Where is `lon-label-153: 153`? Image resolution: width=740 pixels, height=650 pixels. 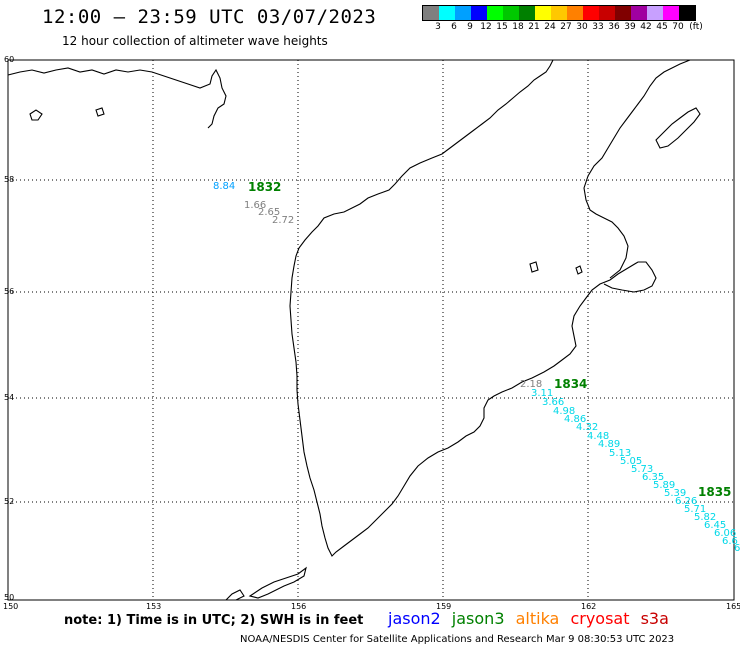 lon-label-153: 153 is located at coordinates (153, 606).